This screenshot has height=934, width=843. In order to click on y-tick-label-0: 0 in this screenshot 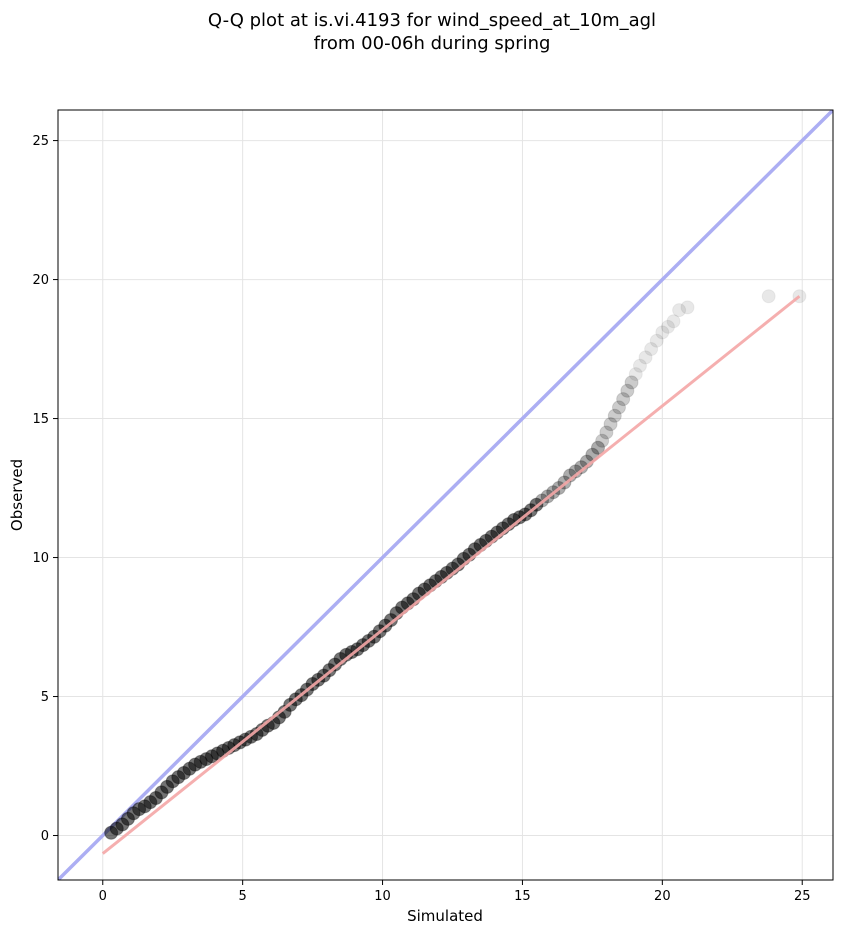, I will do `click(45, 836)`.